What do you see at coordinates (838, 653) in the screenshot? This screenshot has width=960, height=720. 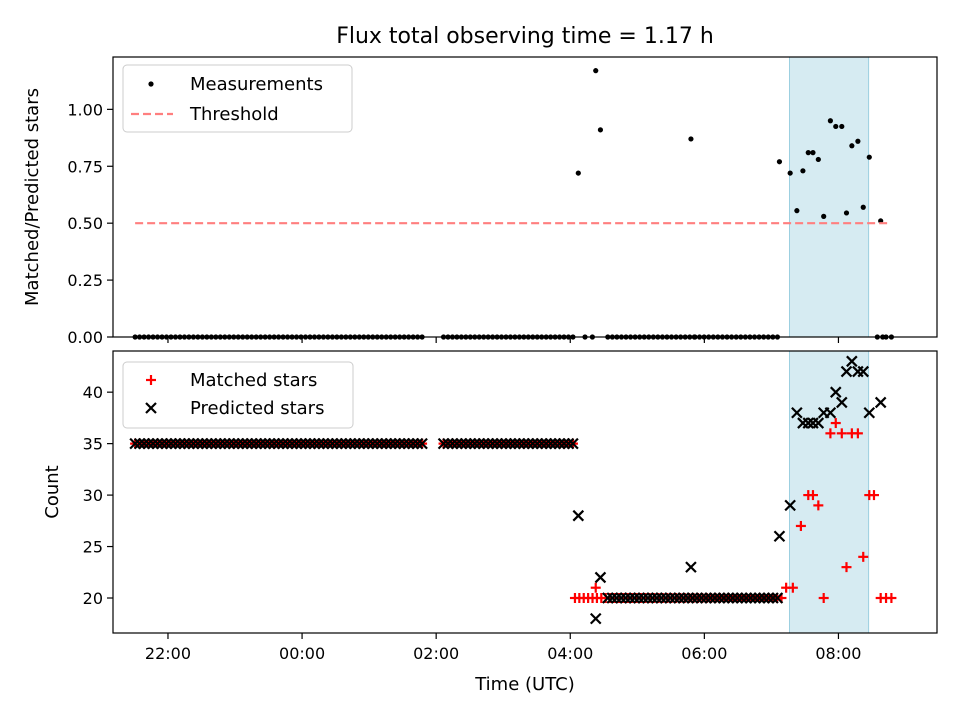 I see `x-tick-label: 08:00` at bounding box center [838, 653].